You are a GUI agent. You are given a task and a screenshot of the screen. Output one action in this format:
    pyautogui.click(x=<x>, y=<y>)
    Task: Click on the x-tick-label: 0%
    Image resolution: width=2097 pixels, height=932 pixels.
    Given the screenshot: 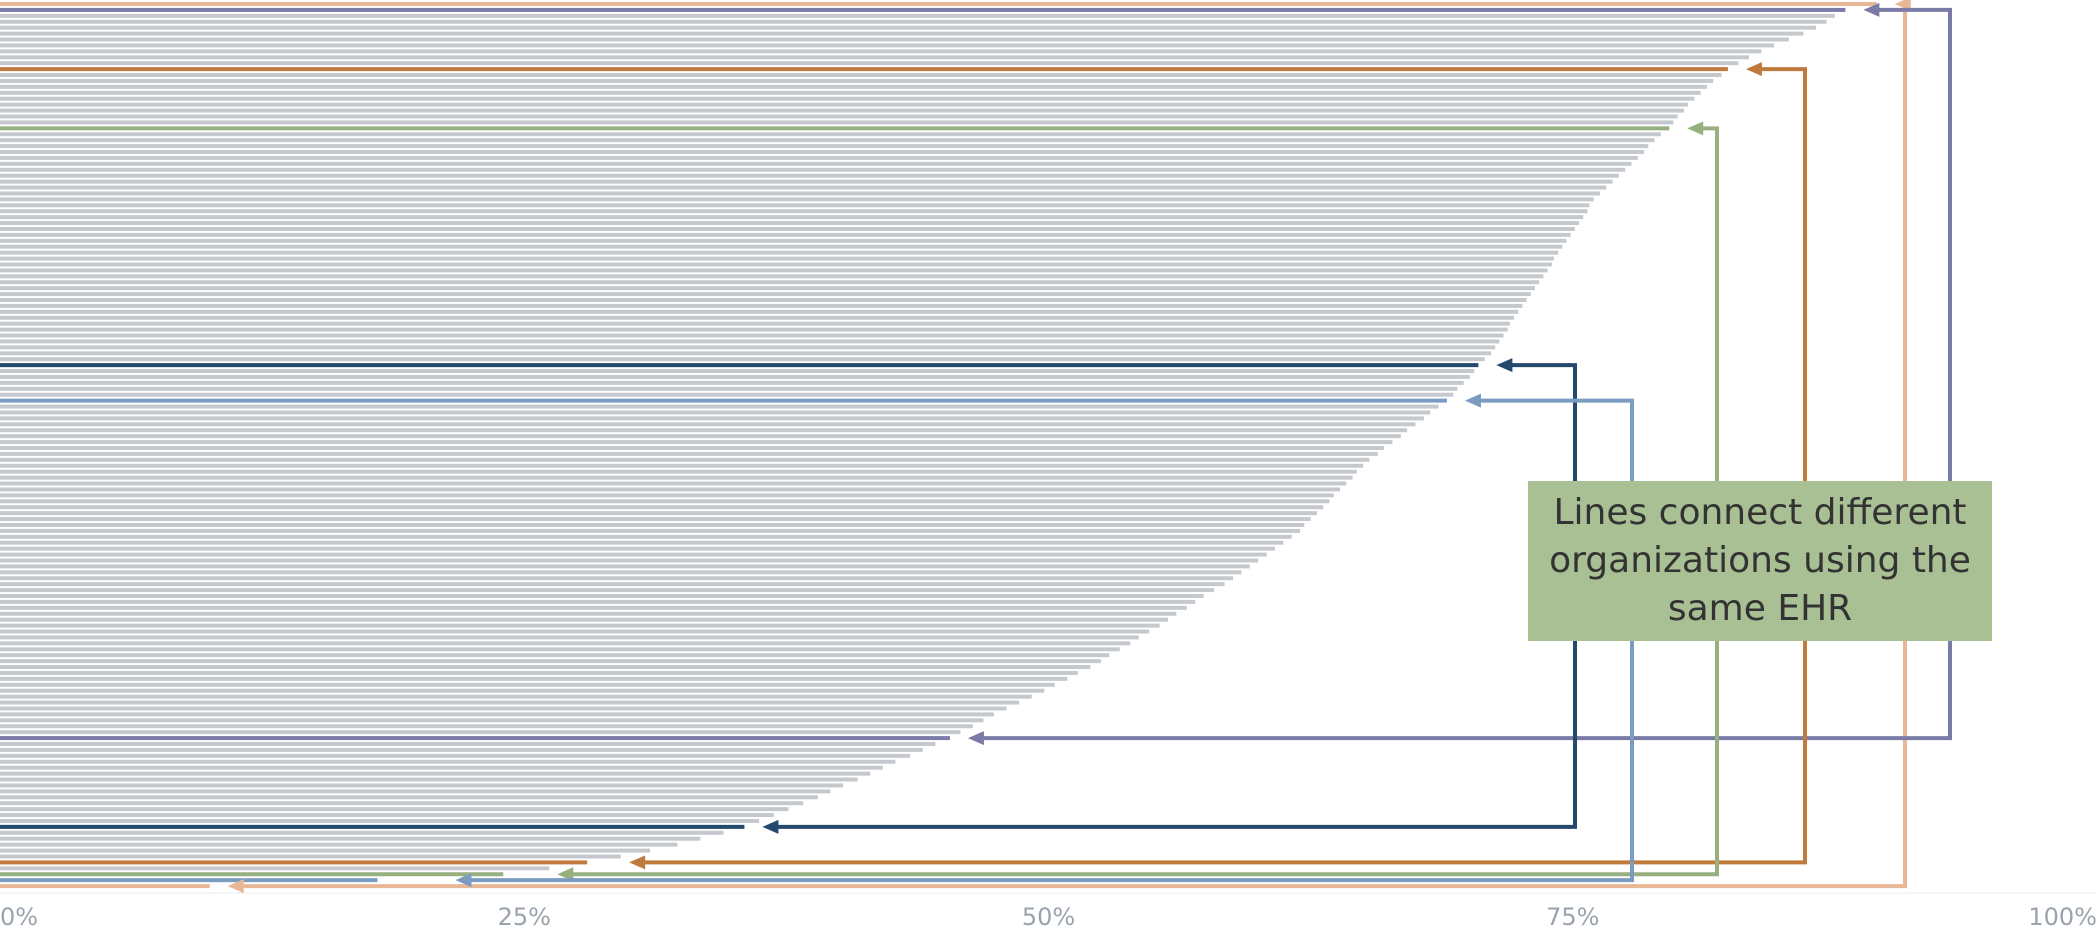 What is the action you would take?
    pyautogui.click(x=19, y=917)
    